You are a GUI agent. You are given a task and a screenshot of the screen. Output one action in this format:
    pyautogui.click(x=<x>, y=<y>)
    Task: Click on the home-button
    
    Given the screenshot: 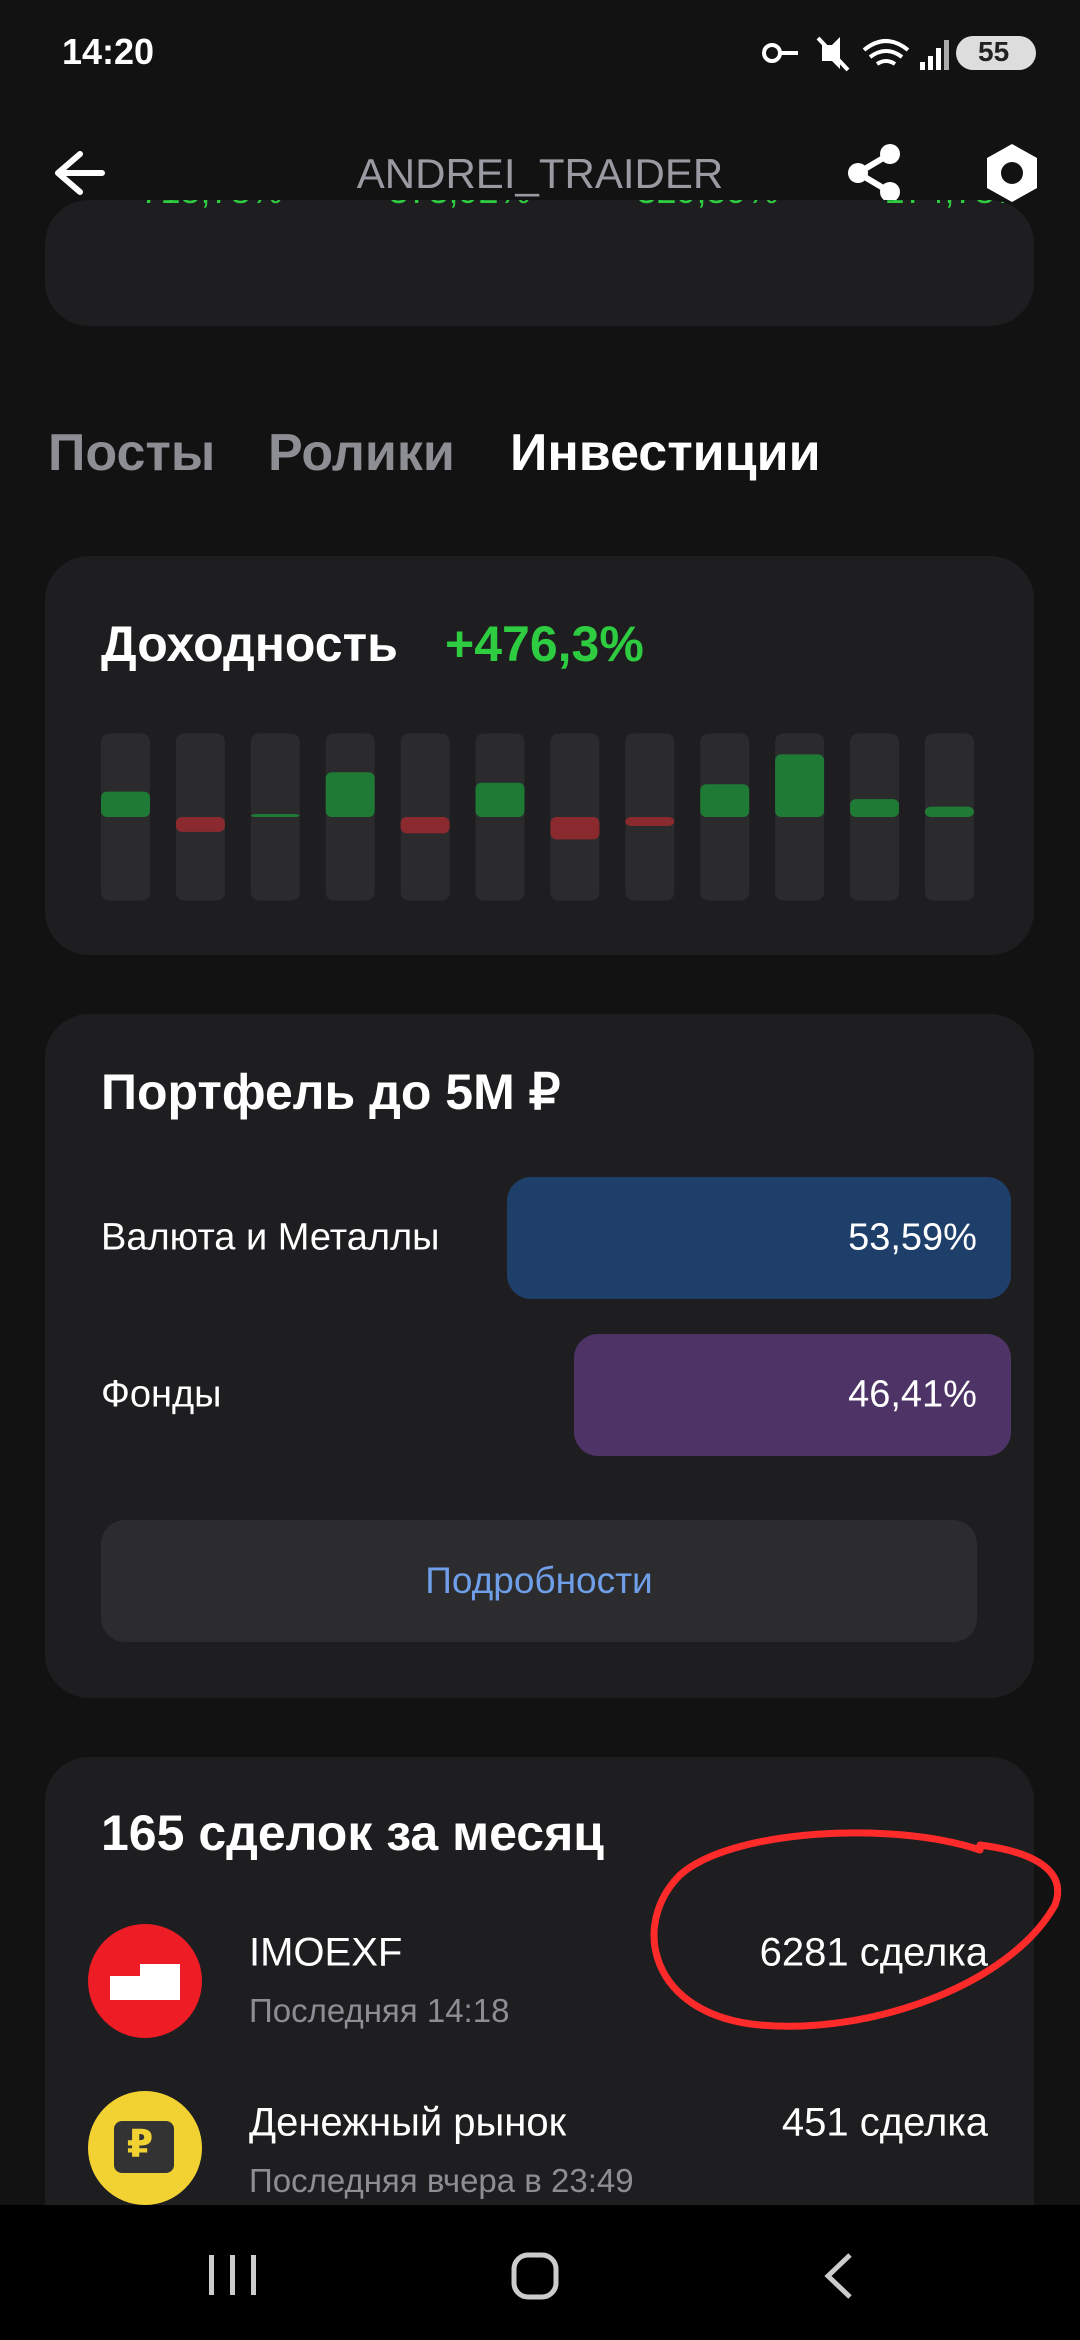 What is the action you would take?
    pyautogui.click(x=535, y=2276)
    